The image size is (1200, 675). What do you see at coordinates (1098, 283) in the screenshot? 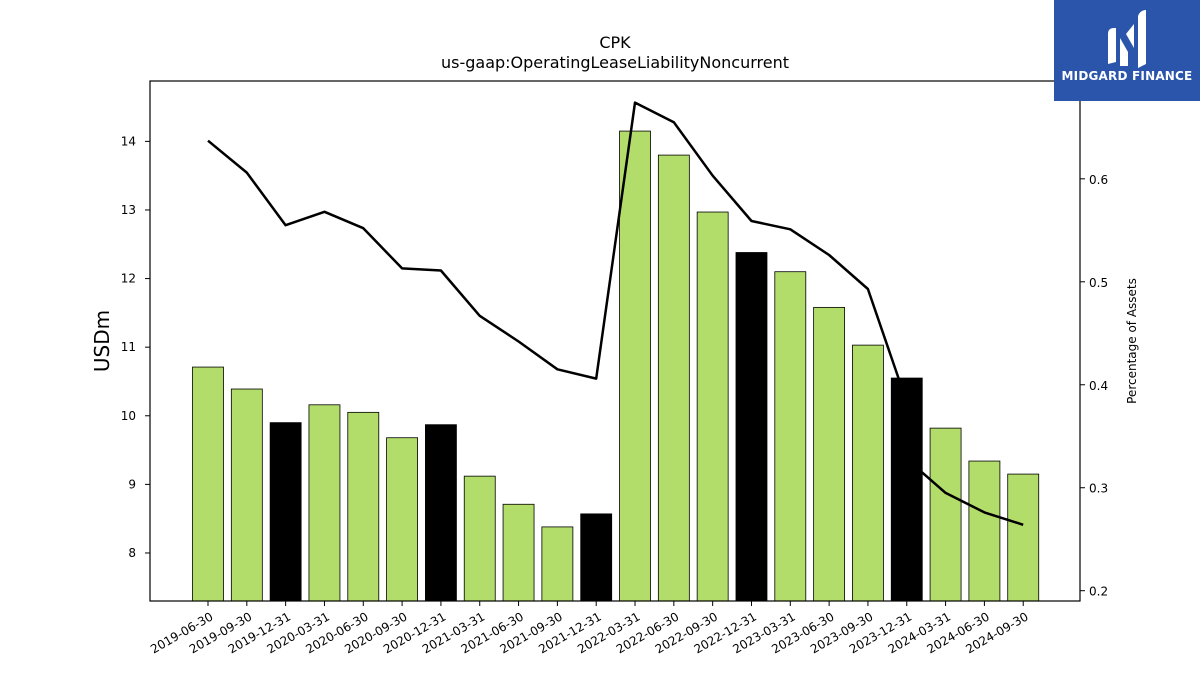
I see `y2-tick-label: 0.5` at bounding box center [1098, 283].